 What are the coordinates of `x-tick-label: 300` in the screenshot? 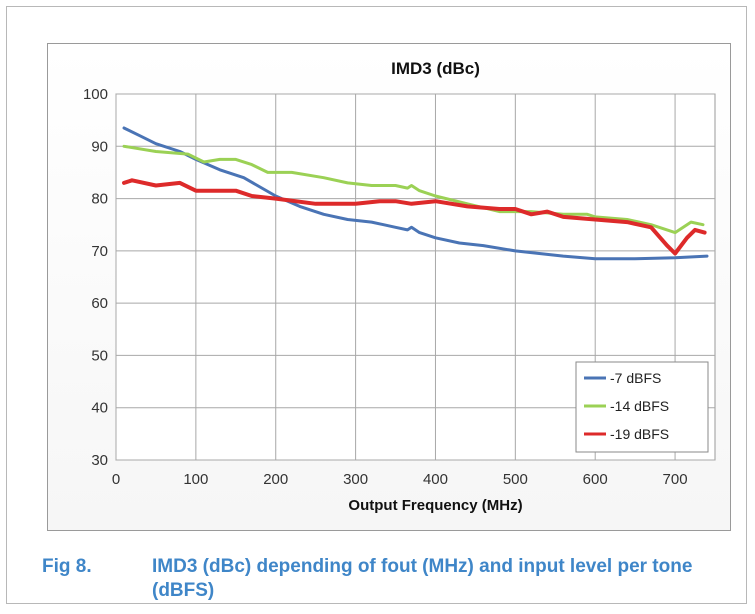 It's located at (355, 479).